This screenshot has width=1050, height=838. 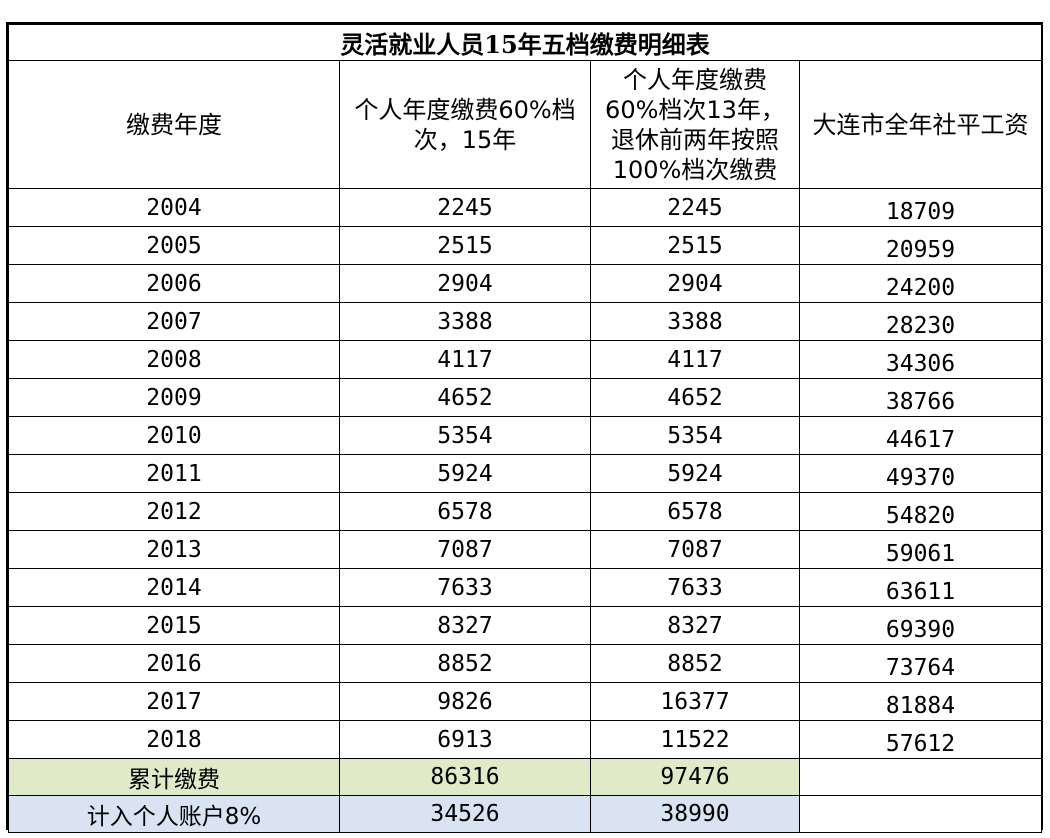 What do you see at coordinates (174, 473) in the screenshot?
I see `year-cell: 2011` at bounding box center [174, 473].